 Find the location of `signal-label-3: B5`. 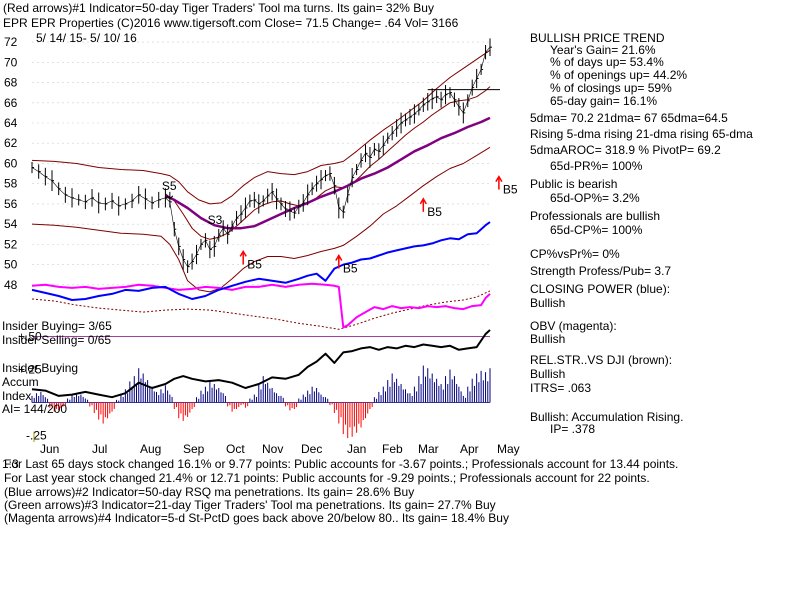

signal-label-3: B5 is located at coordinates (350, 268).